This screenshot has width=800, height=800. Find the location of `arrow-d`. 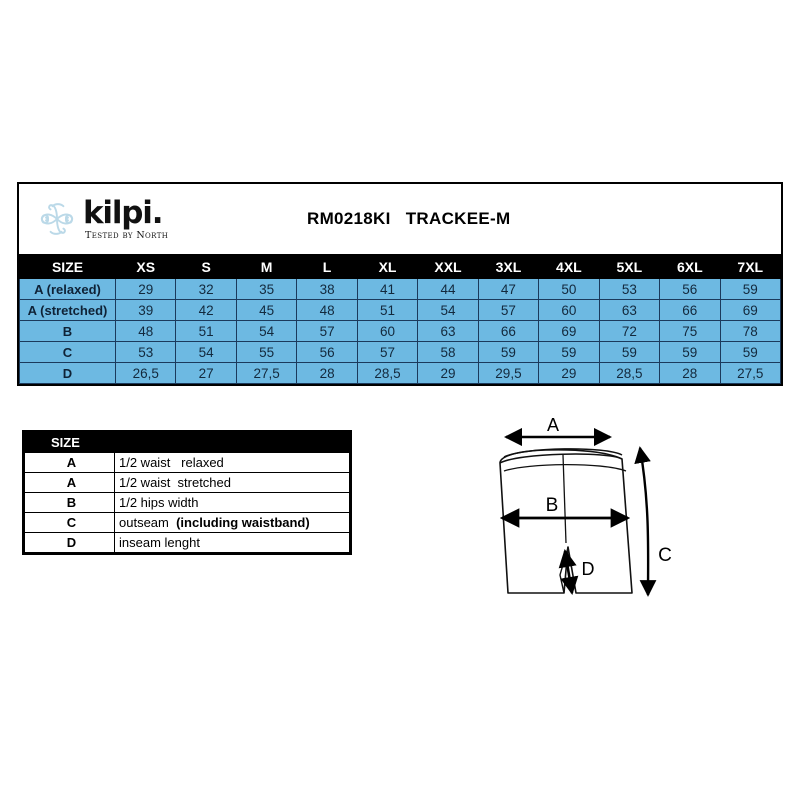

arrow-d is located at coordinates (568, 572).